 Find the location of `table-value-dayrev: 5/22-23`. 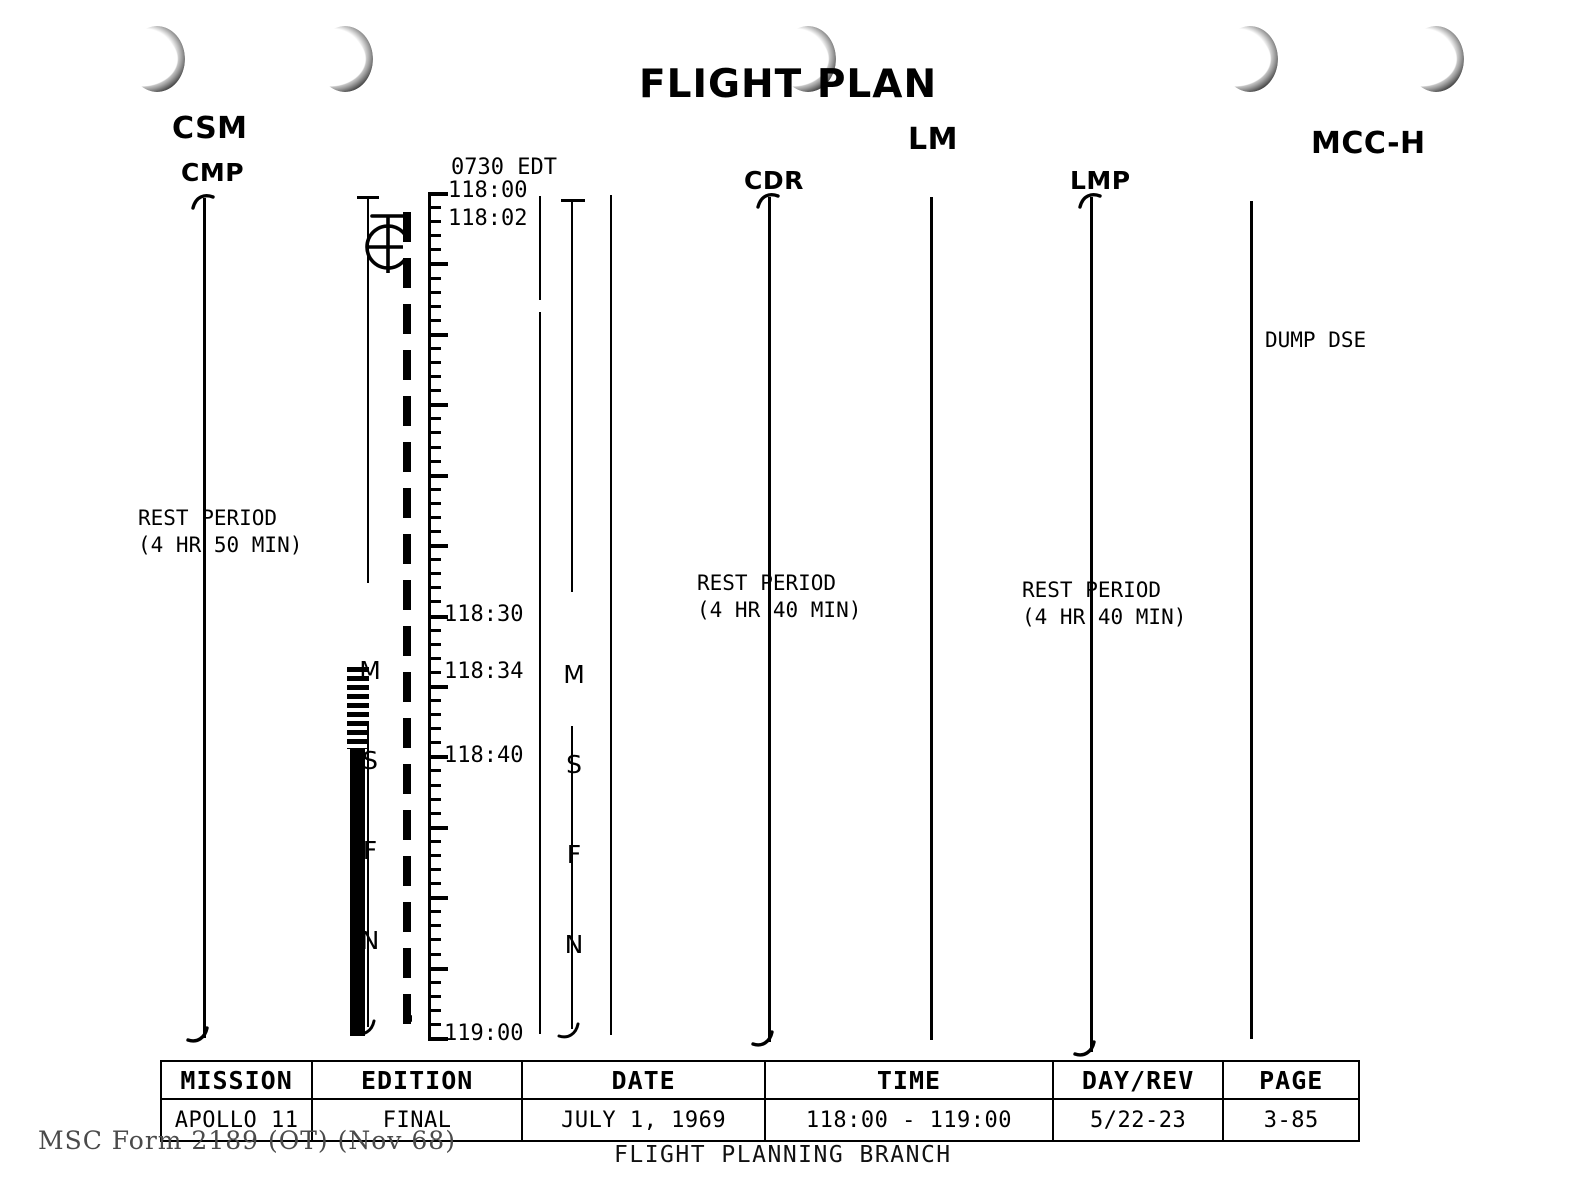

table-value-dayrev: 5/22-23 is located at coordinates (1138, 1120).